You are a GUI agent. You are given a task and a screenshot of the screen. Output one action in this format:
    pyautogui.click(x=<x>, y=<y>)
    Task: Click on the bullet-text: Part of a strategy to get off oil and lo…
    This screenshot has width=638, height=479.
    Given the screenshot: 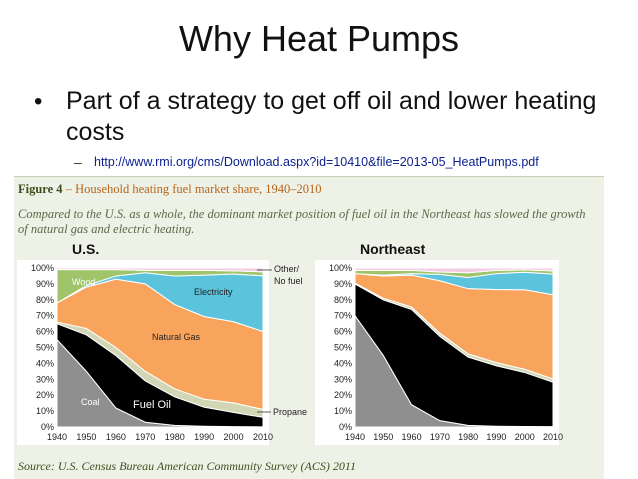 What is the action you would take?
    pyautogui.click(x=331, y=116)
    